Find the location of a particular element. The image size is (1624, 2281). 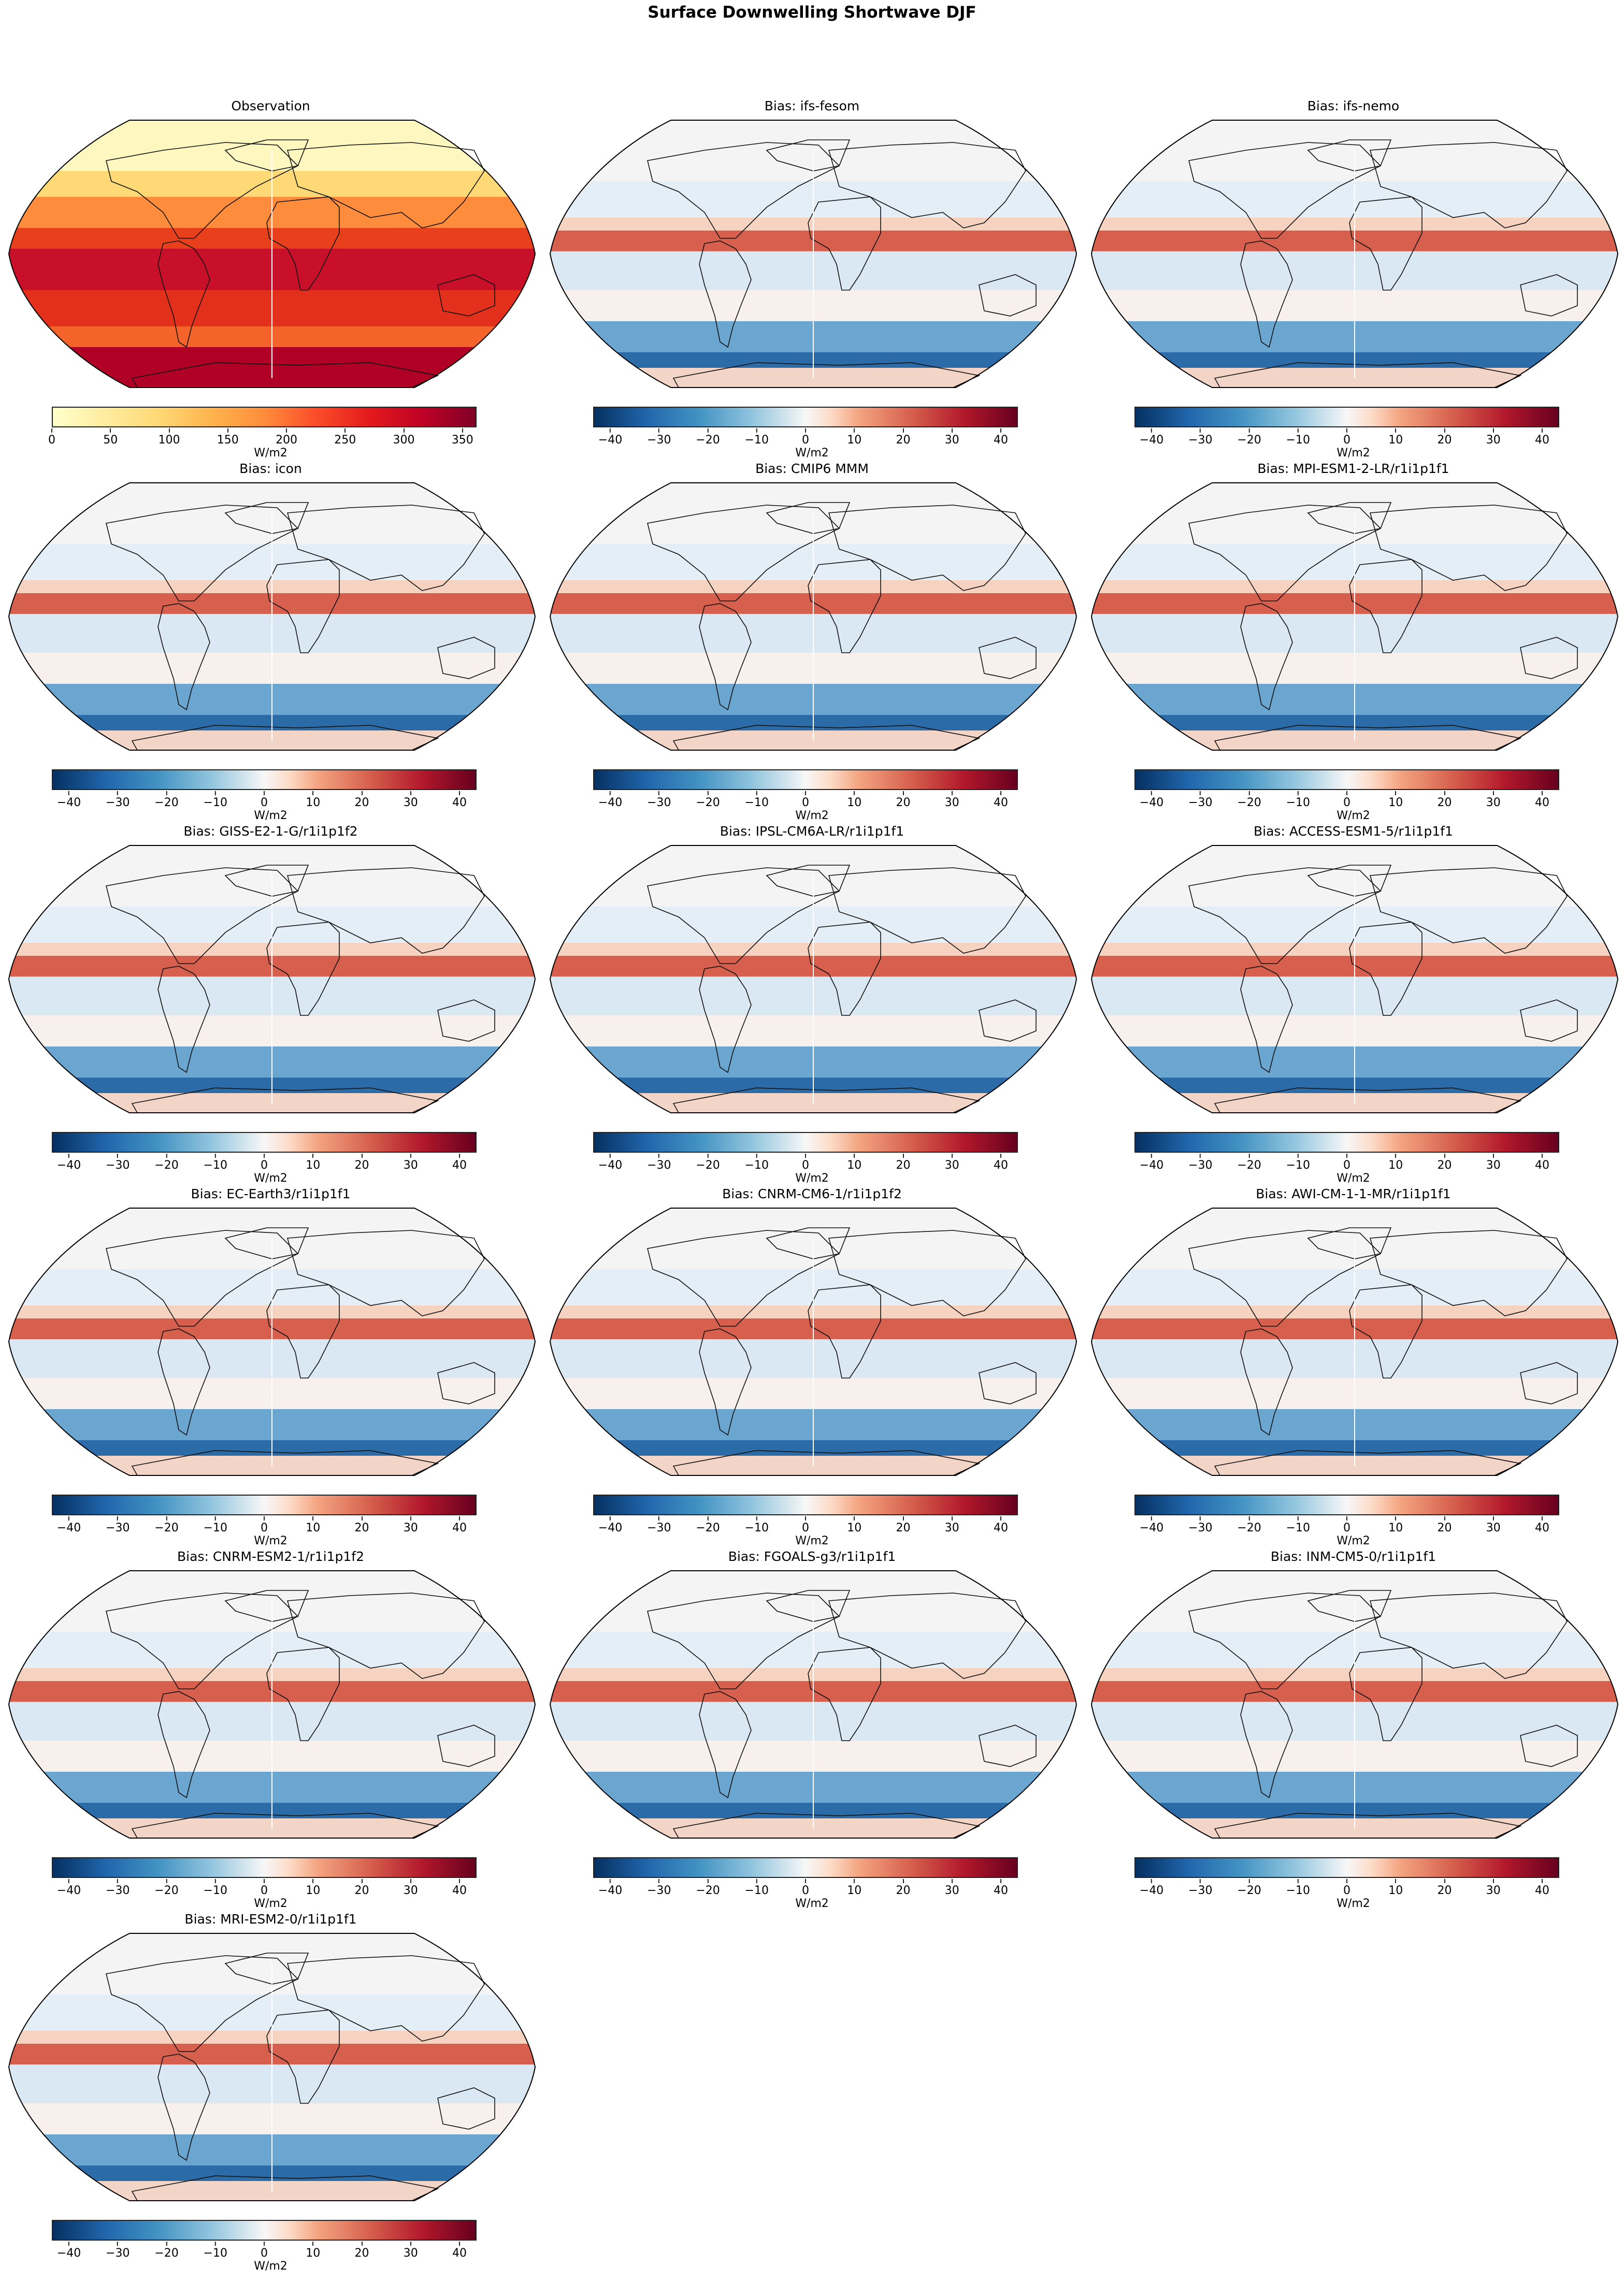

panel-title: Observation is located at coordinates (270, 105).